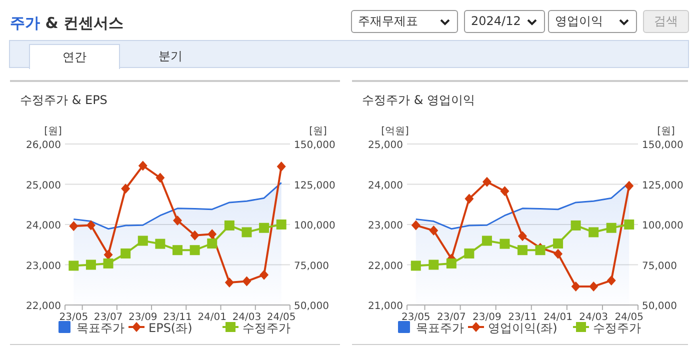 The height and width of the screenshot is (349, 695). What do you see at coordinates (666, 131) in the screenshot?
I see `y2-axis-title: [원]` at bounding box center [666, 131].